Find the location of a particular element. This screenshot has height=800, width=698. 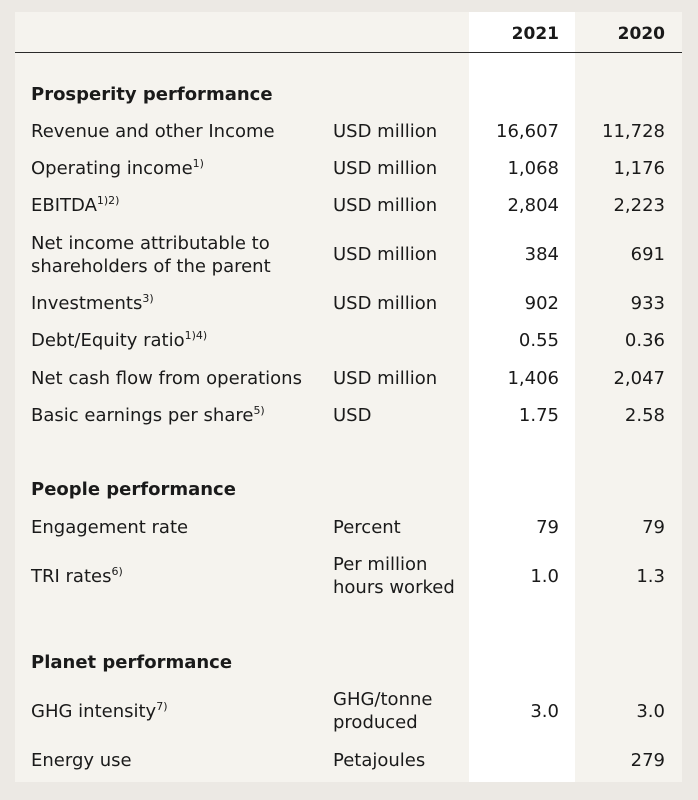

value-2020: 2,047 is located at coordinates (639, 378).